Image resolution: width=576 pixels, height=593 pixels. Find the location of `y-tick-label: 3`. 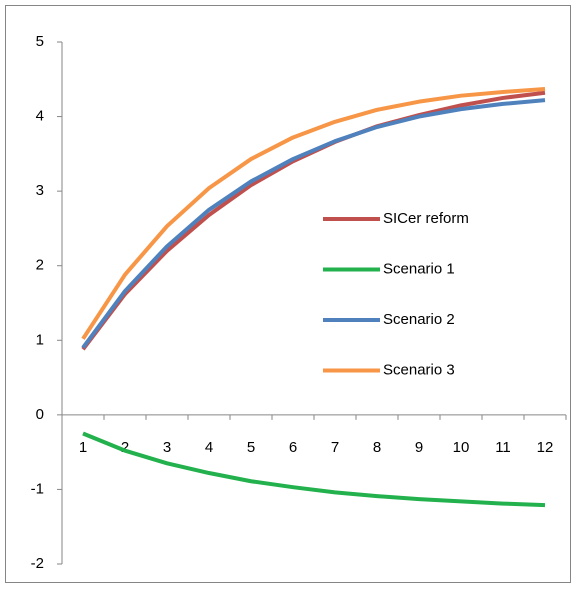

y-tick-label: 3 is located at coordinates (40, 190).